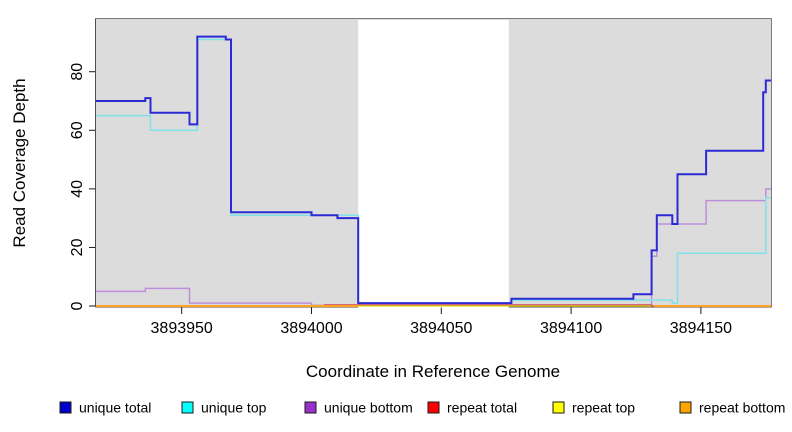 This screenshot has height=432, width=792. Describe the element at coordinates (701, 328) in the screenshot. I see `x-tick-label: 3894150` at that location.